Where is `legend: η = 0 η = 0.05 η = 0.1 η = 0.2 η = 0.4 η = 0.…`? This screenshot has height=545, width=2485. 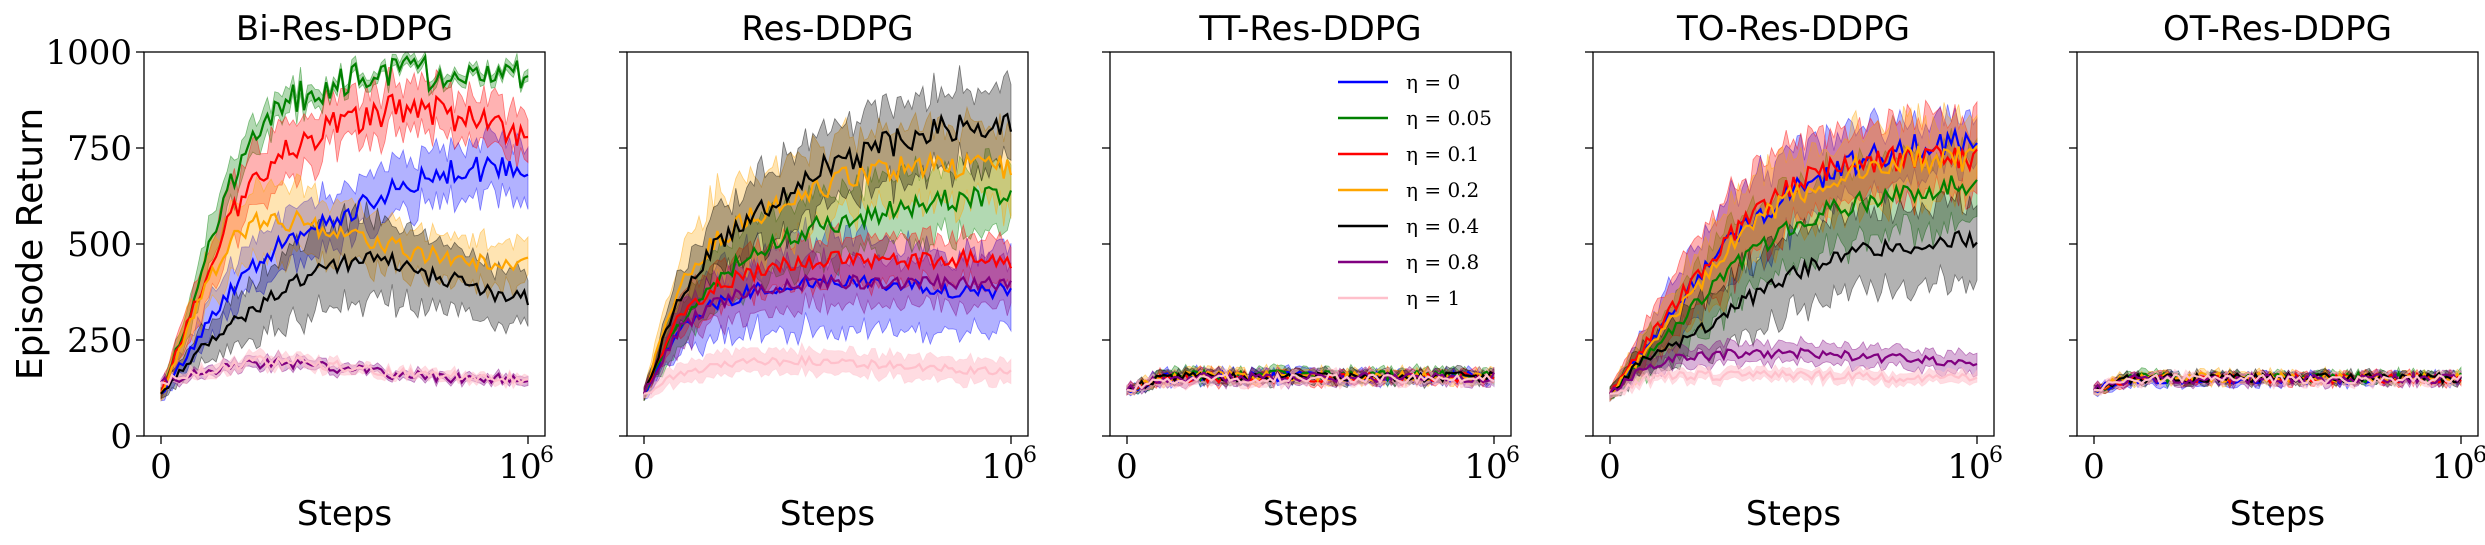 legend: η = 0 η = 0.05 η = 0.1 η = 0.2 η = 0.4 η = 0.… is located at coordinates (1415, 190).